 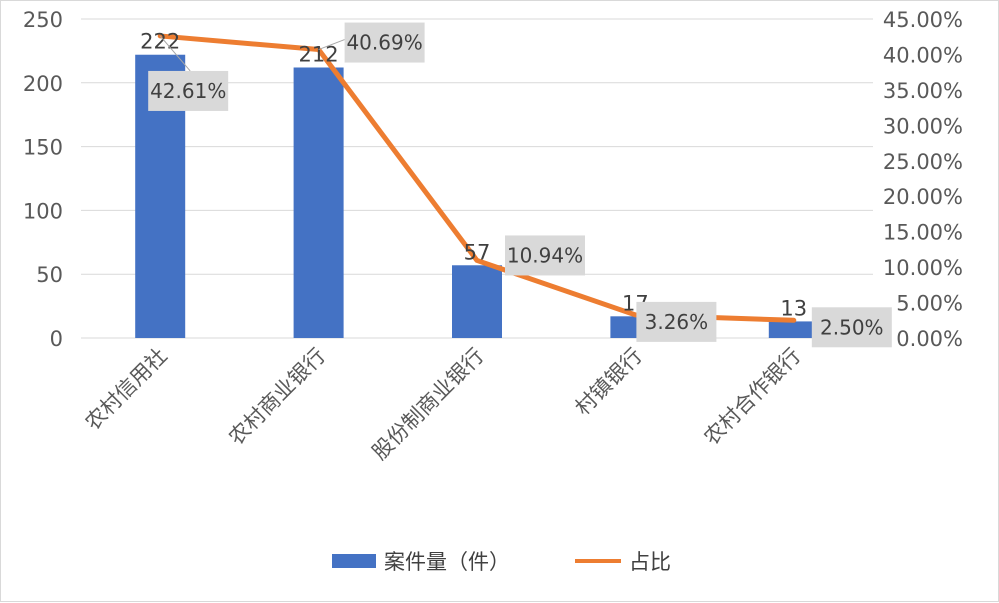 I want to click on category-label: 农村商业银行, so click(x=277, y=397).